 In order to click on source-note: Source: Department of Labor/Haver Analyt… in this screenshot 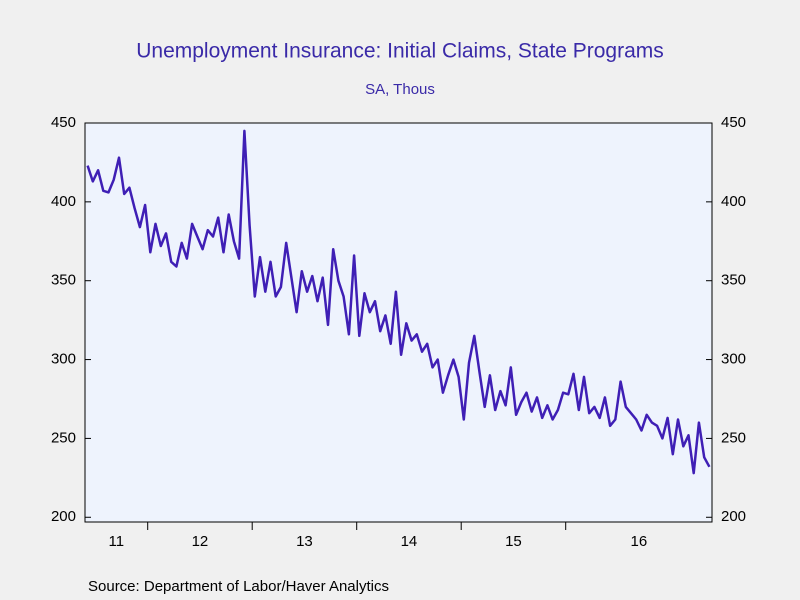, I will do `click(238, 586)`.